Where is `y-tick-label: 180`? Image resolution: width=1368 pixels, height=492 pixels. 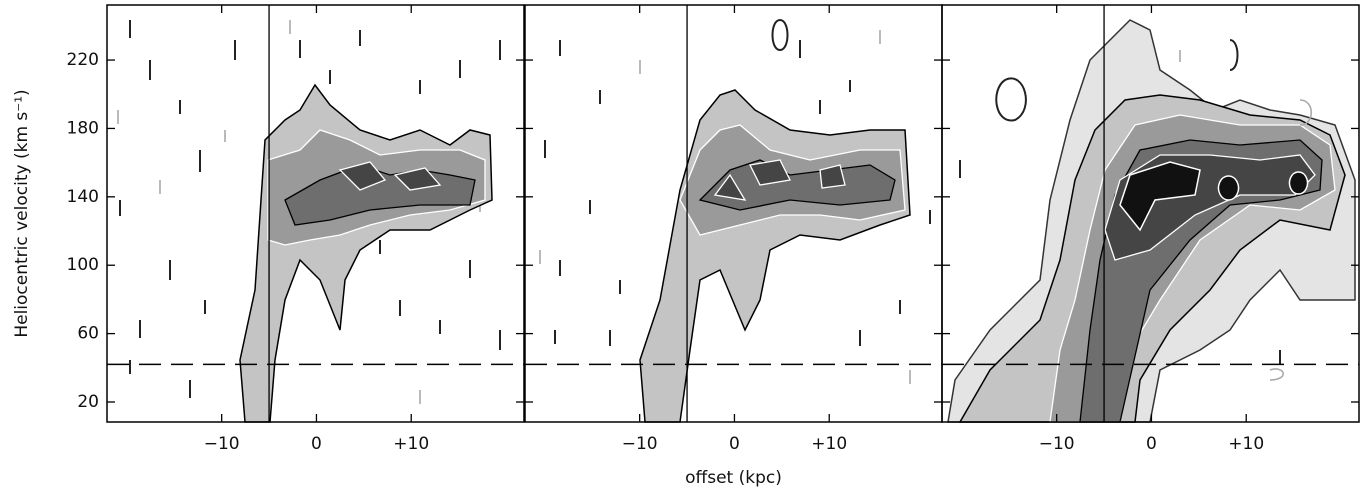
y-tick-label: 180 is located at coordinates (83, 128).